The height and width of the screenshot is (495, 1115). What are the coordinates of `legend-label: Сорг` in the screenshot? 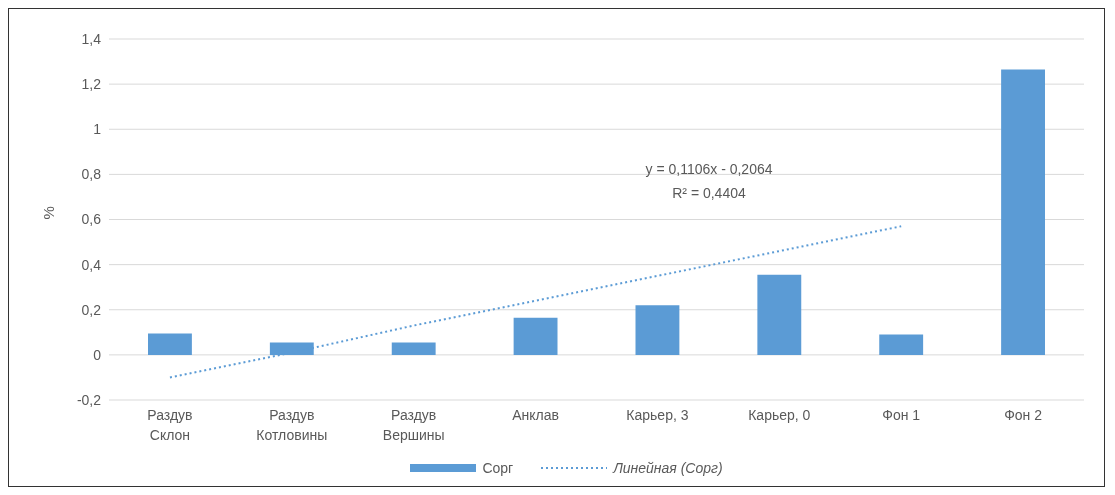 It's located at (497, 468).